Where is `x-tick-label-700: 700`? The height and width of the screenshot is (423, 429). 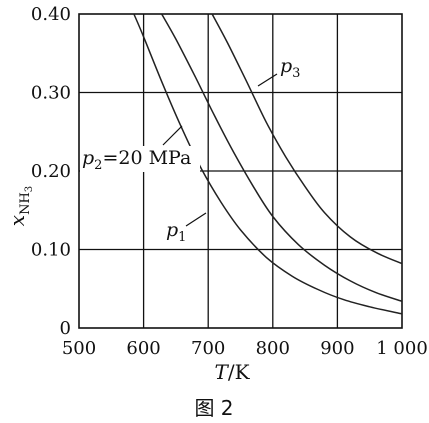 x-tick-label-700: 700 is located at coordinates (208, 348).